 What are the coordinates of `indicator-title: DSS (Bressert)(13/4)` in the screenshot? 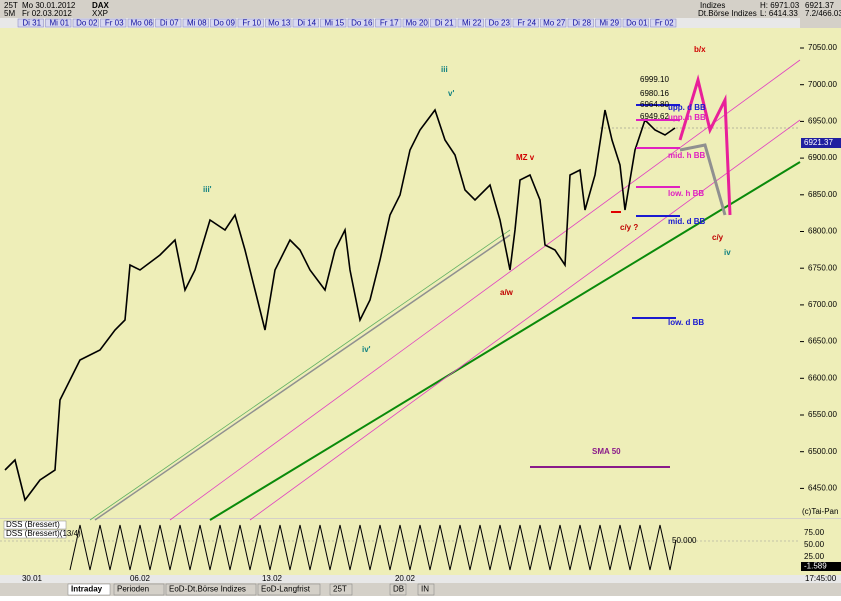 It's located at (43, 533).